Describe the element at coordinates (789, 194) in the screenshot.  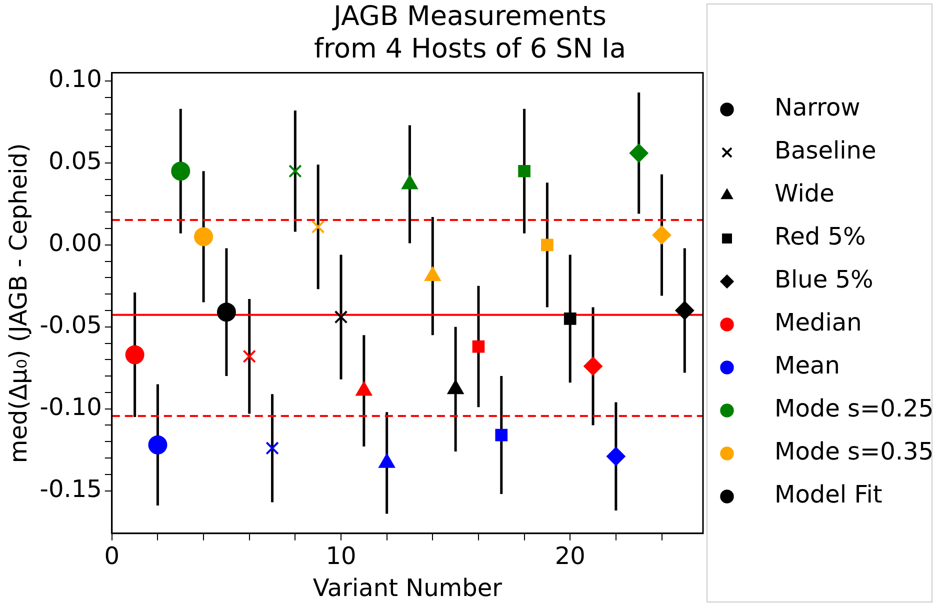
I see `legend-label: Wide` at that location.